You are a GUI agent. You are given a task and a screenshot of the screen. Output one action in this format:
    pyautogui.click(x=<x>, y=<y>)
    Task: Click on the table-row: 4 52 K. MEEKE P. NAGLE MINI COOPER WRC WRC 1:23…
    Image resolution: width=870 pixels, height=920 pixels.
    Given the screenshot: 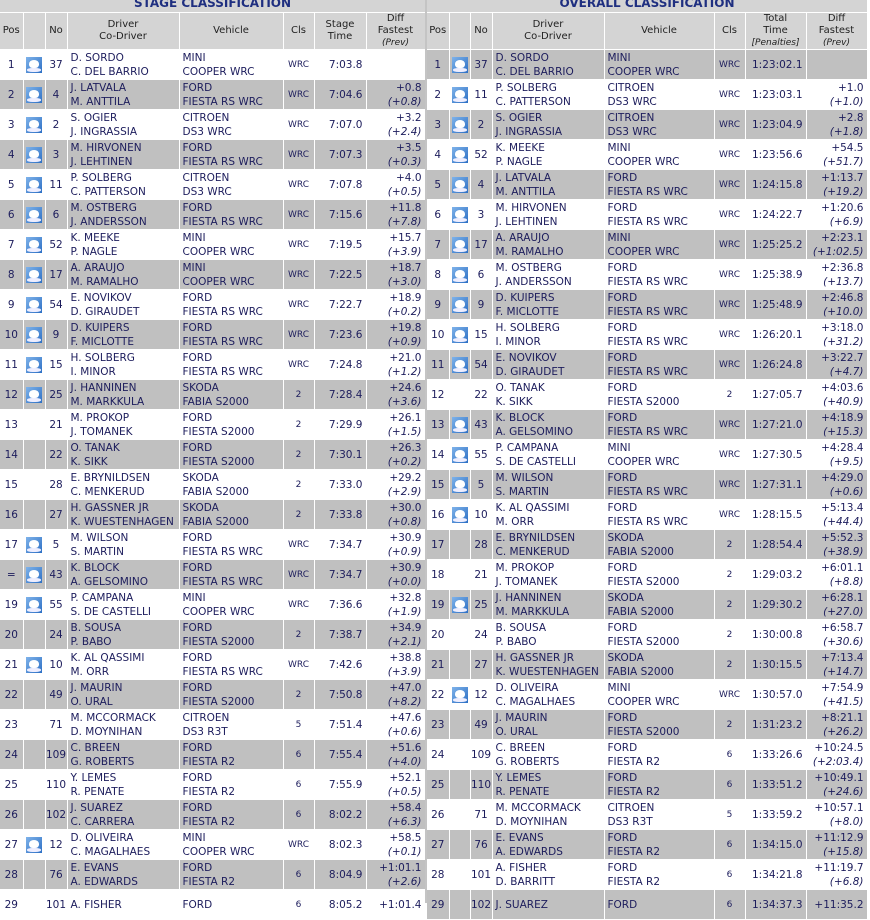 What is the action you would take?
    pyautogui.click(x=647, y=154)
    